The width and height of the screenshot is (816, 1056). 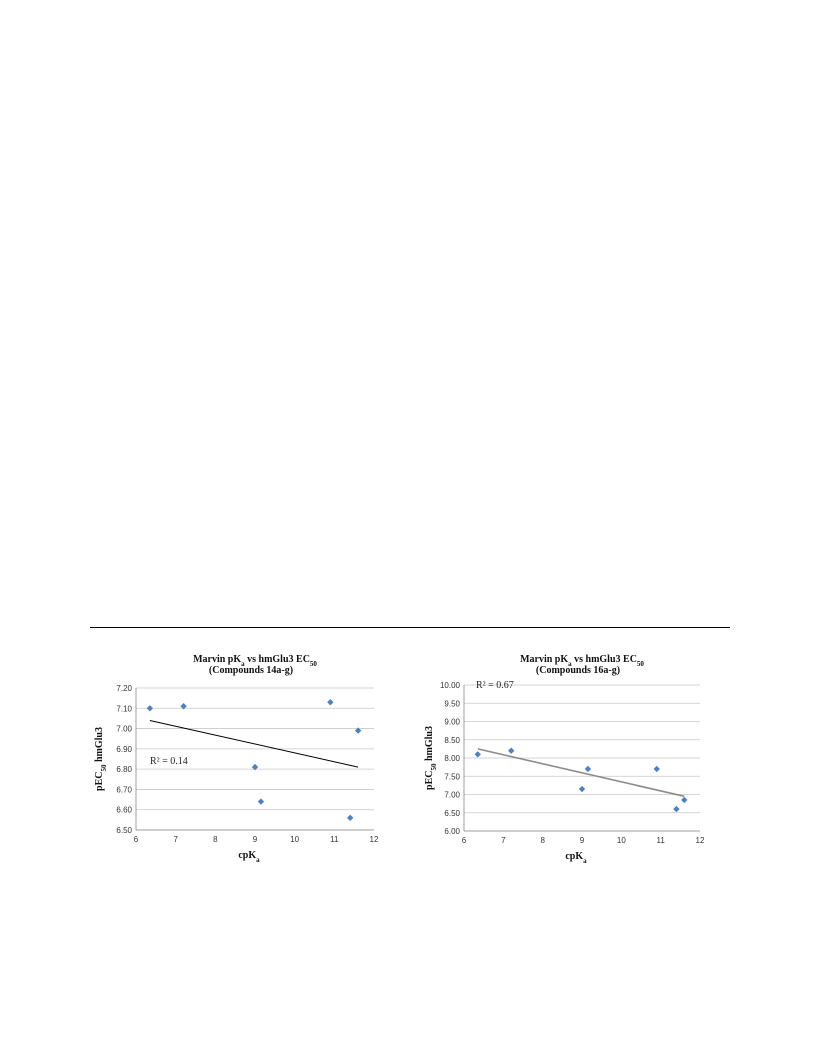 I want to click on y-tick-label: 10.00, so click(x=450, y=685).